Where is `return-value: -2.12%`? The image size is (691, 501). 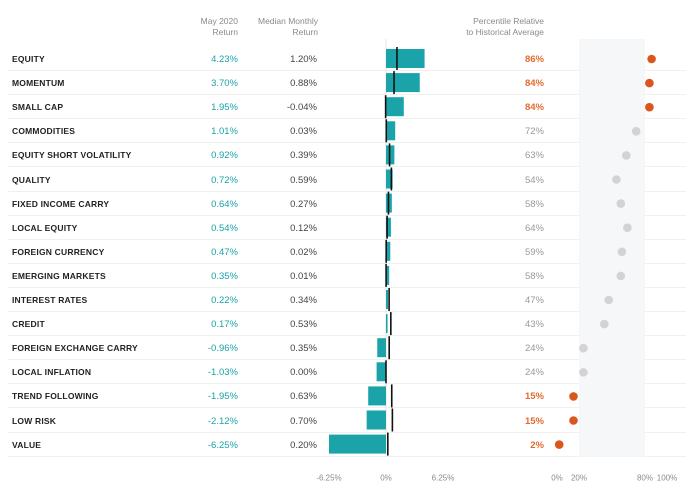 return-value: -2.12% is located at coordinates (222, 421).